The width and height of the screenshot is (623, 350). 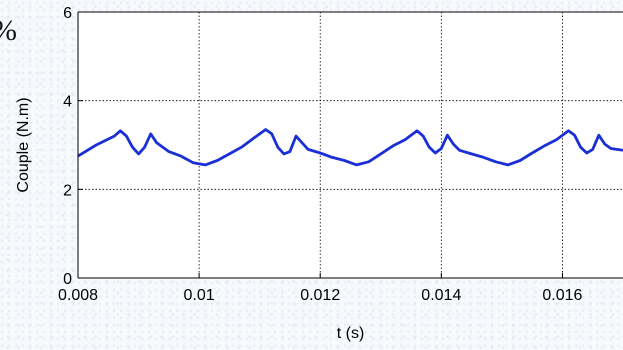 I want to click on x-tick-label: 0.016, so click(x=562, y=295).